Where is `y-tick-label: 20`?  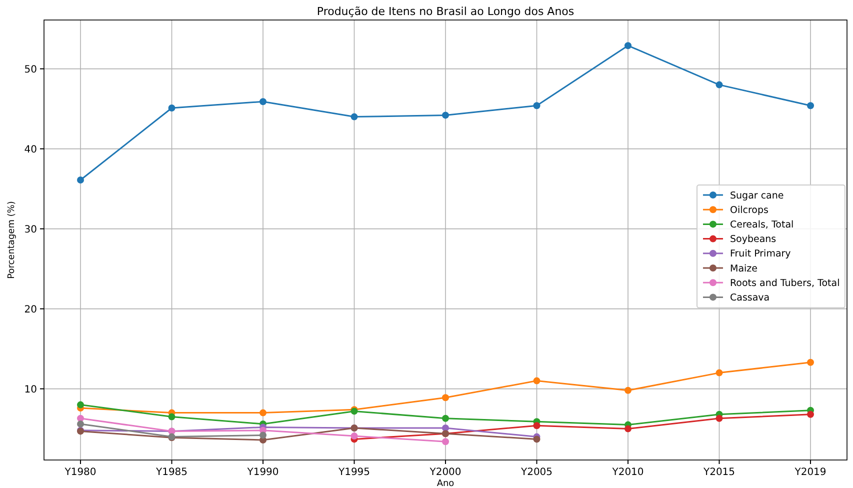 y-tick-label: 20 is located at coordinates (30, 310).